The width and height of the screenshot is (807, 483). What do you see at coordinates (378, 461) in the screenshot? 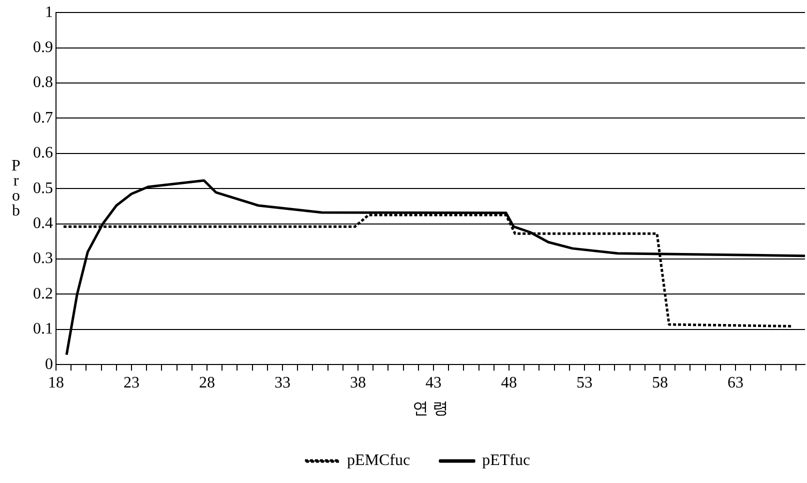
I see `legend-label: pEMCfuc` at bounding box center [378, 461].